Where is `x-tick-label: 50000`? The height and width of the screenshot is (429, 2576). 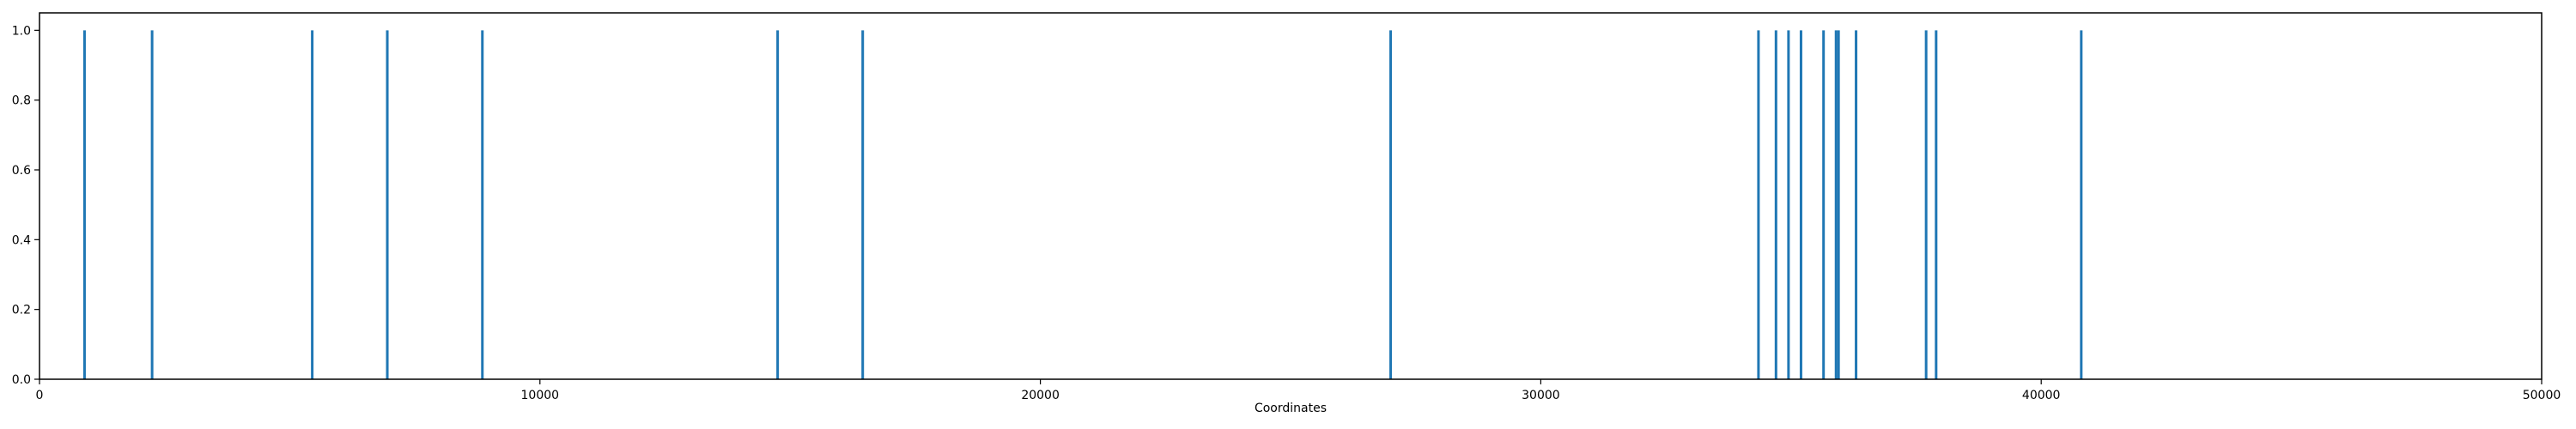 x-tick-label: 50000 is located at coordinates (2542, 395).